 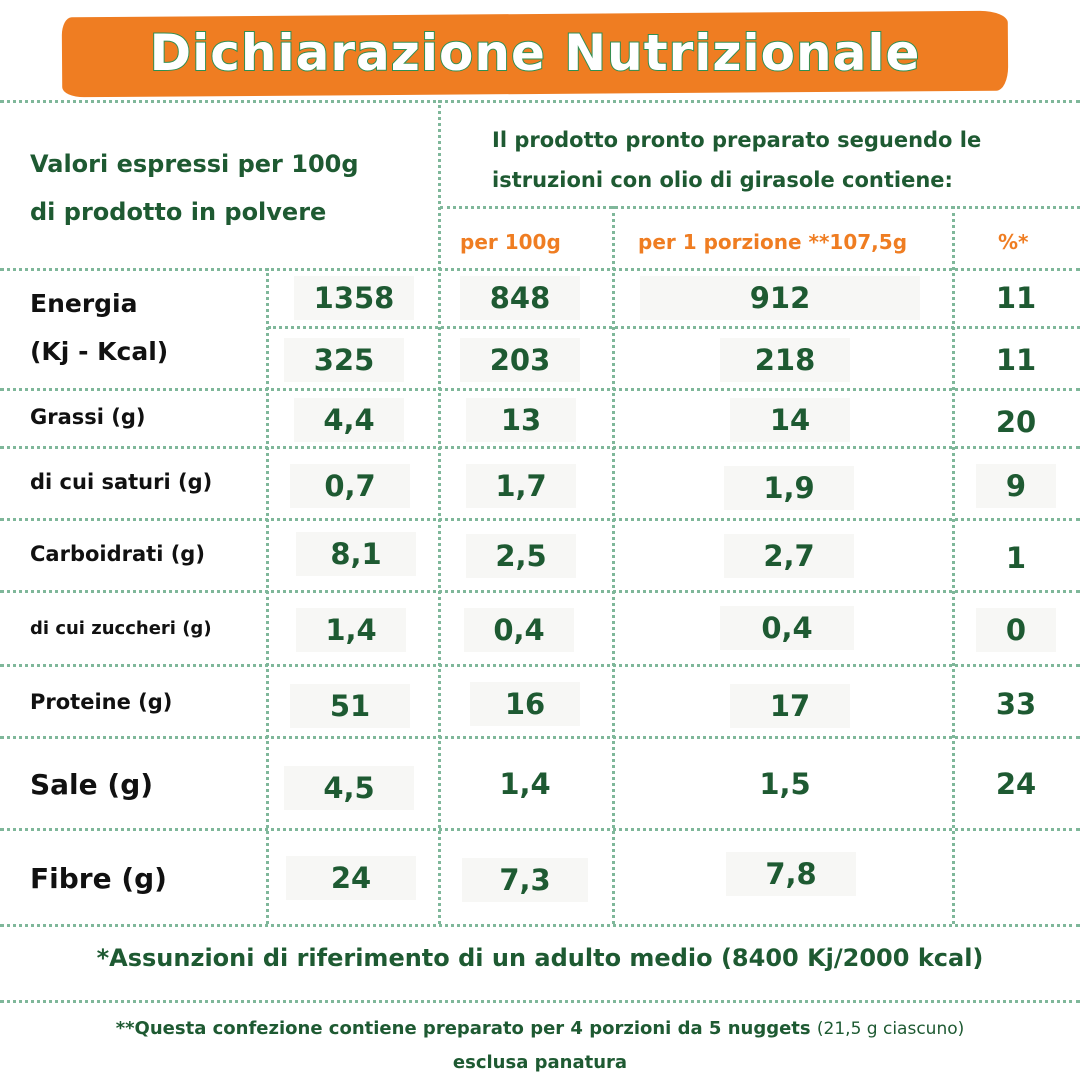 What do you see at coordinates (99, 328) in the screenshot?
I see `energy-label: Energia (Kj - Kcal)` at bounding box center [99, 328].